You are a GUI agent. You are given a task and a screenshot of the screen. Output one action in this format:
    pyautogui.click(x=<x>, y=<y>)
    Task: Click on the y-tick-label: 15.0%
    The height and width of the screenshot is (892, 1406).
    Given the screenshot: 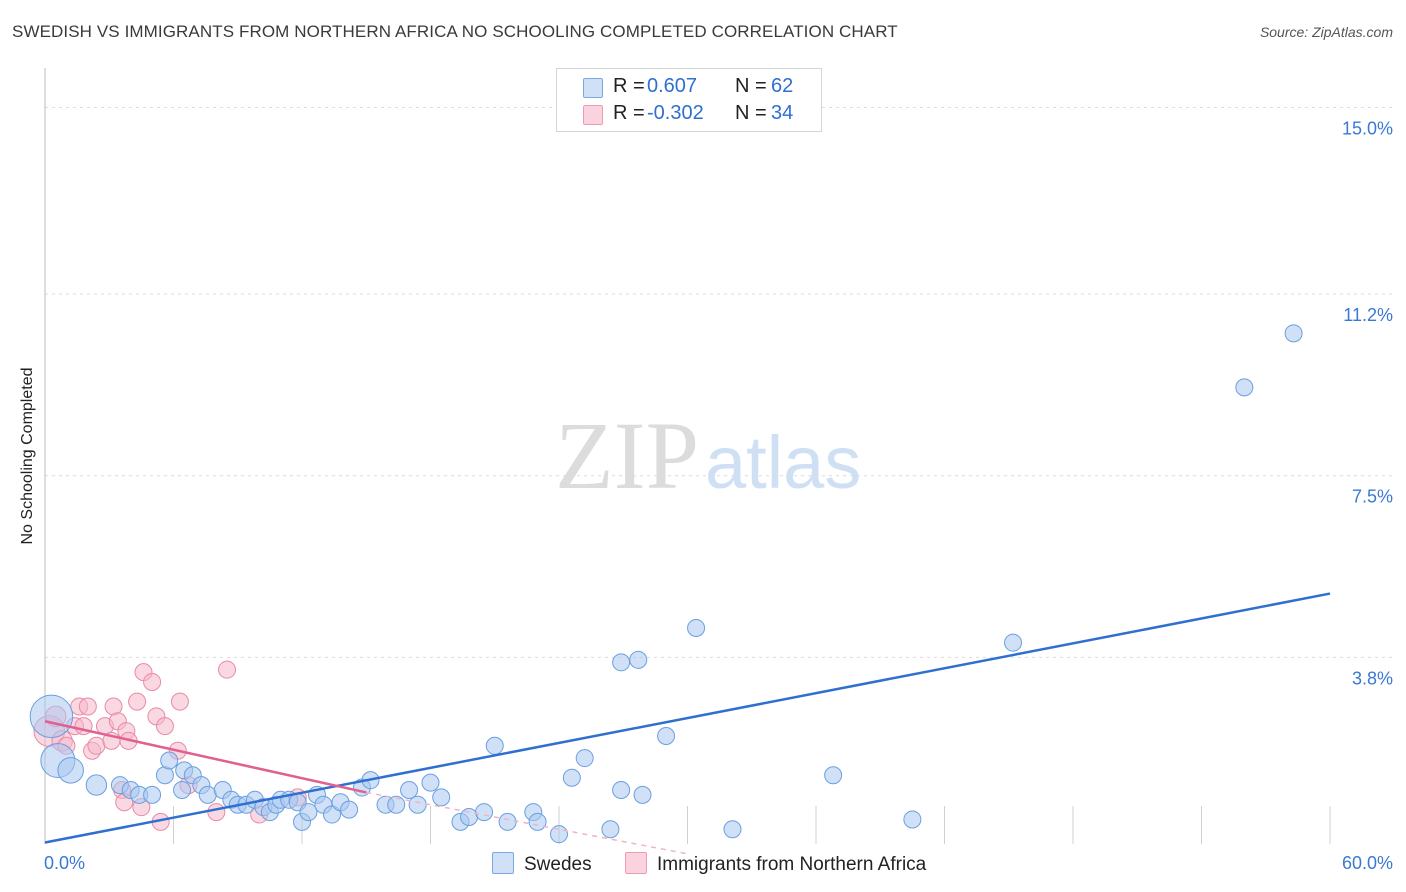 What is the action you would take?
    pyautogui.click(x=1367, y=128)
    